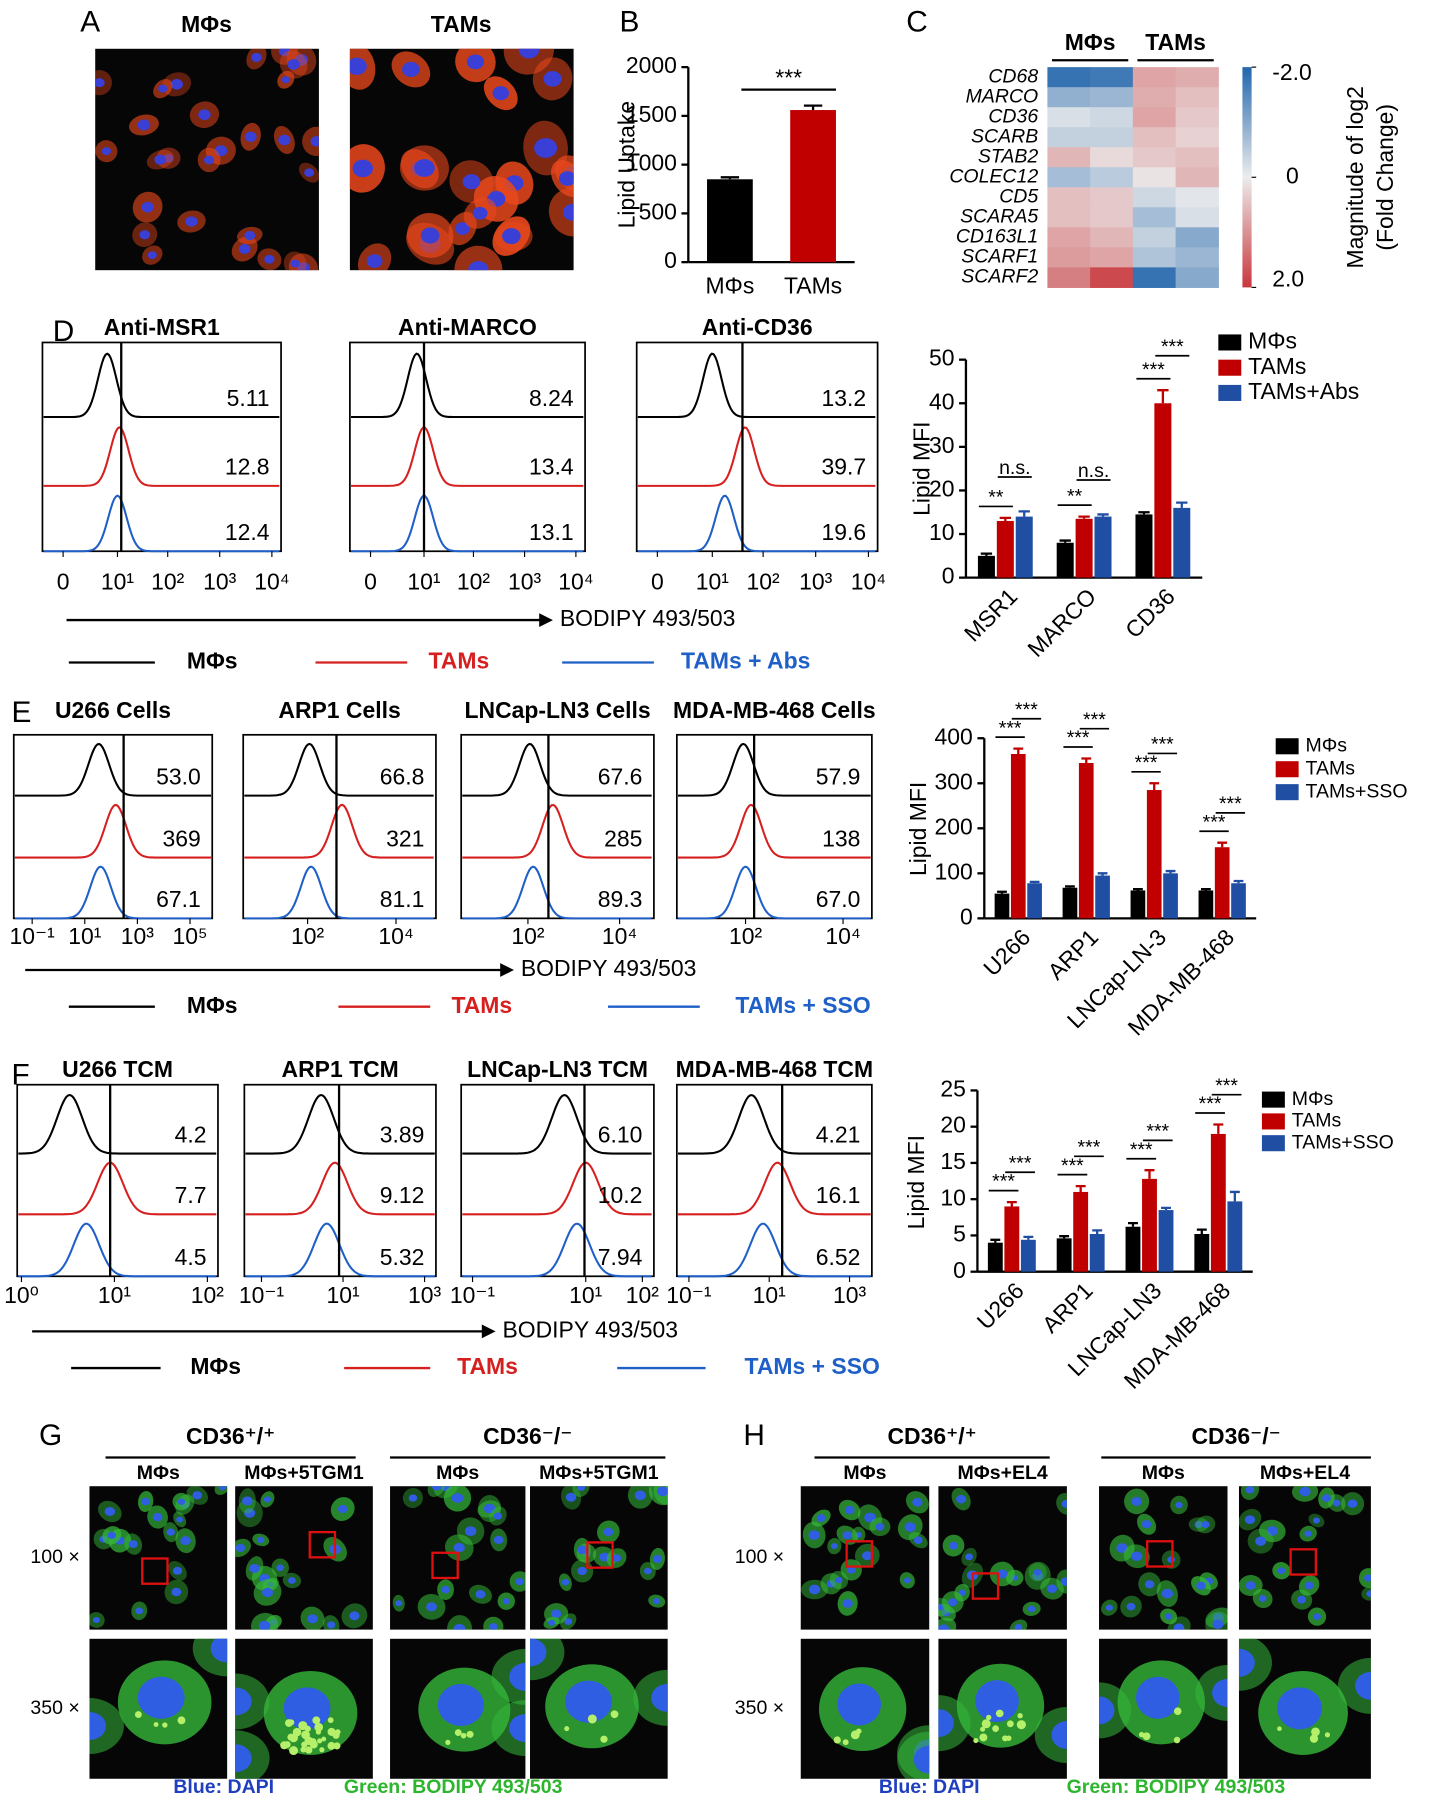 The width and height of the screenshot is (1434, 1800). Describe the element at coordinates (918, 829) in the screenshot. I see `y-axis-label: Lipid MFI` at that location.